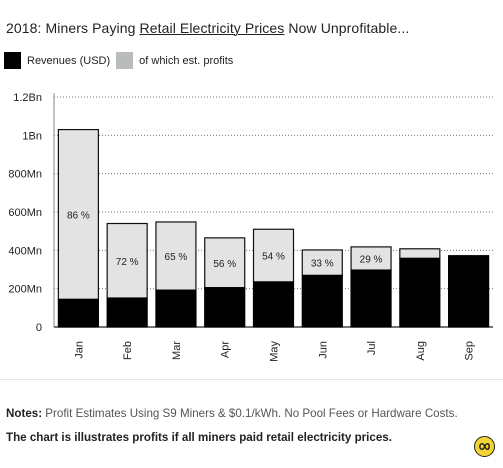  Describe the element at coordinates (39, 328) in the screenshot. I see `y-tick-label: 0` at that location.